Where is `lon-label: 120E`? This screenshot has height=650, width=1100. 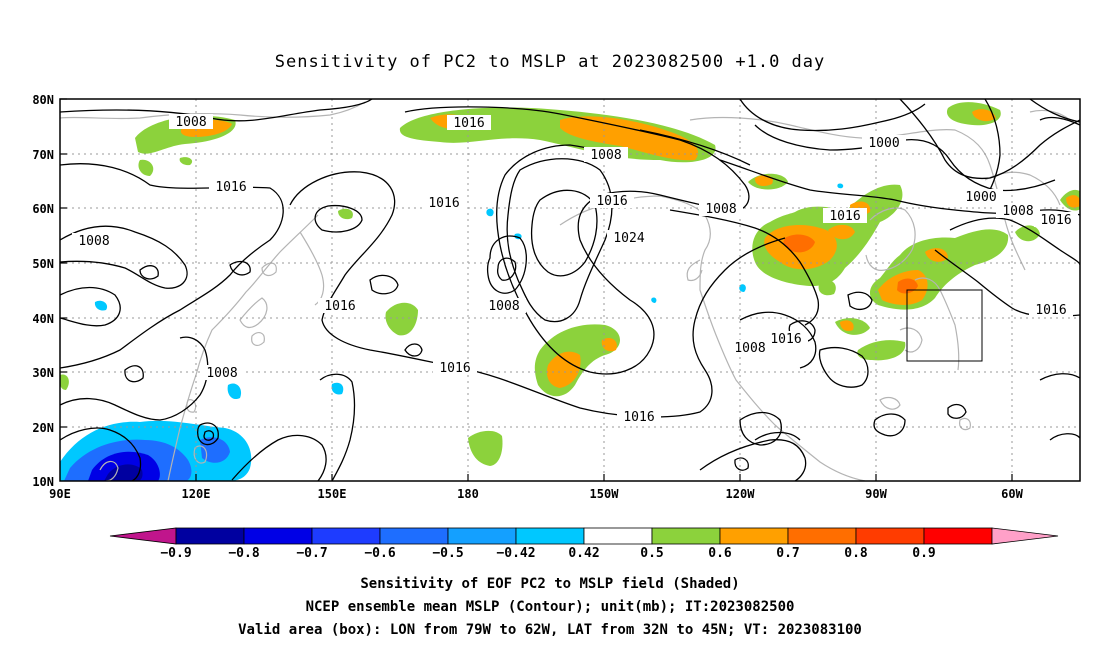
lon-label: 120E is located at coordinates (196, 494).